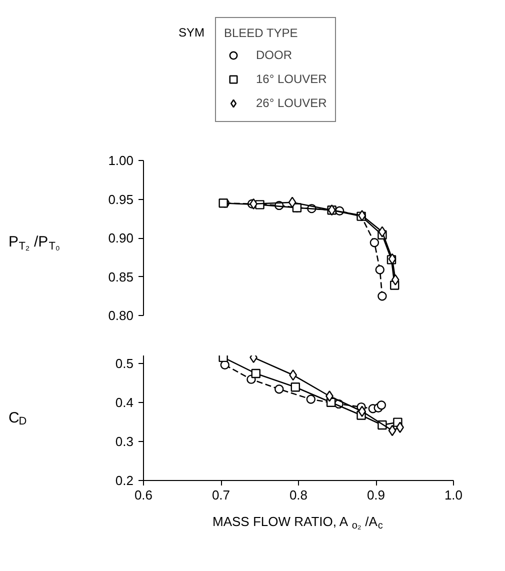  Describe the element at coordinates (121, 276) in the screenshot. I see `y-tick-label: 0.85` at that location.